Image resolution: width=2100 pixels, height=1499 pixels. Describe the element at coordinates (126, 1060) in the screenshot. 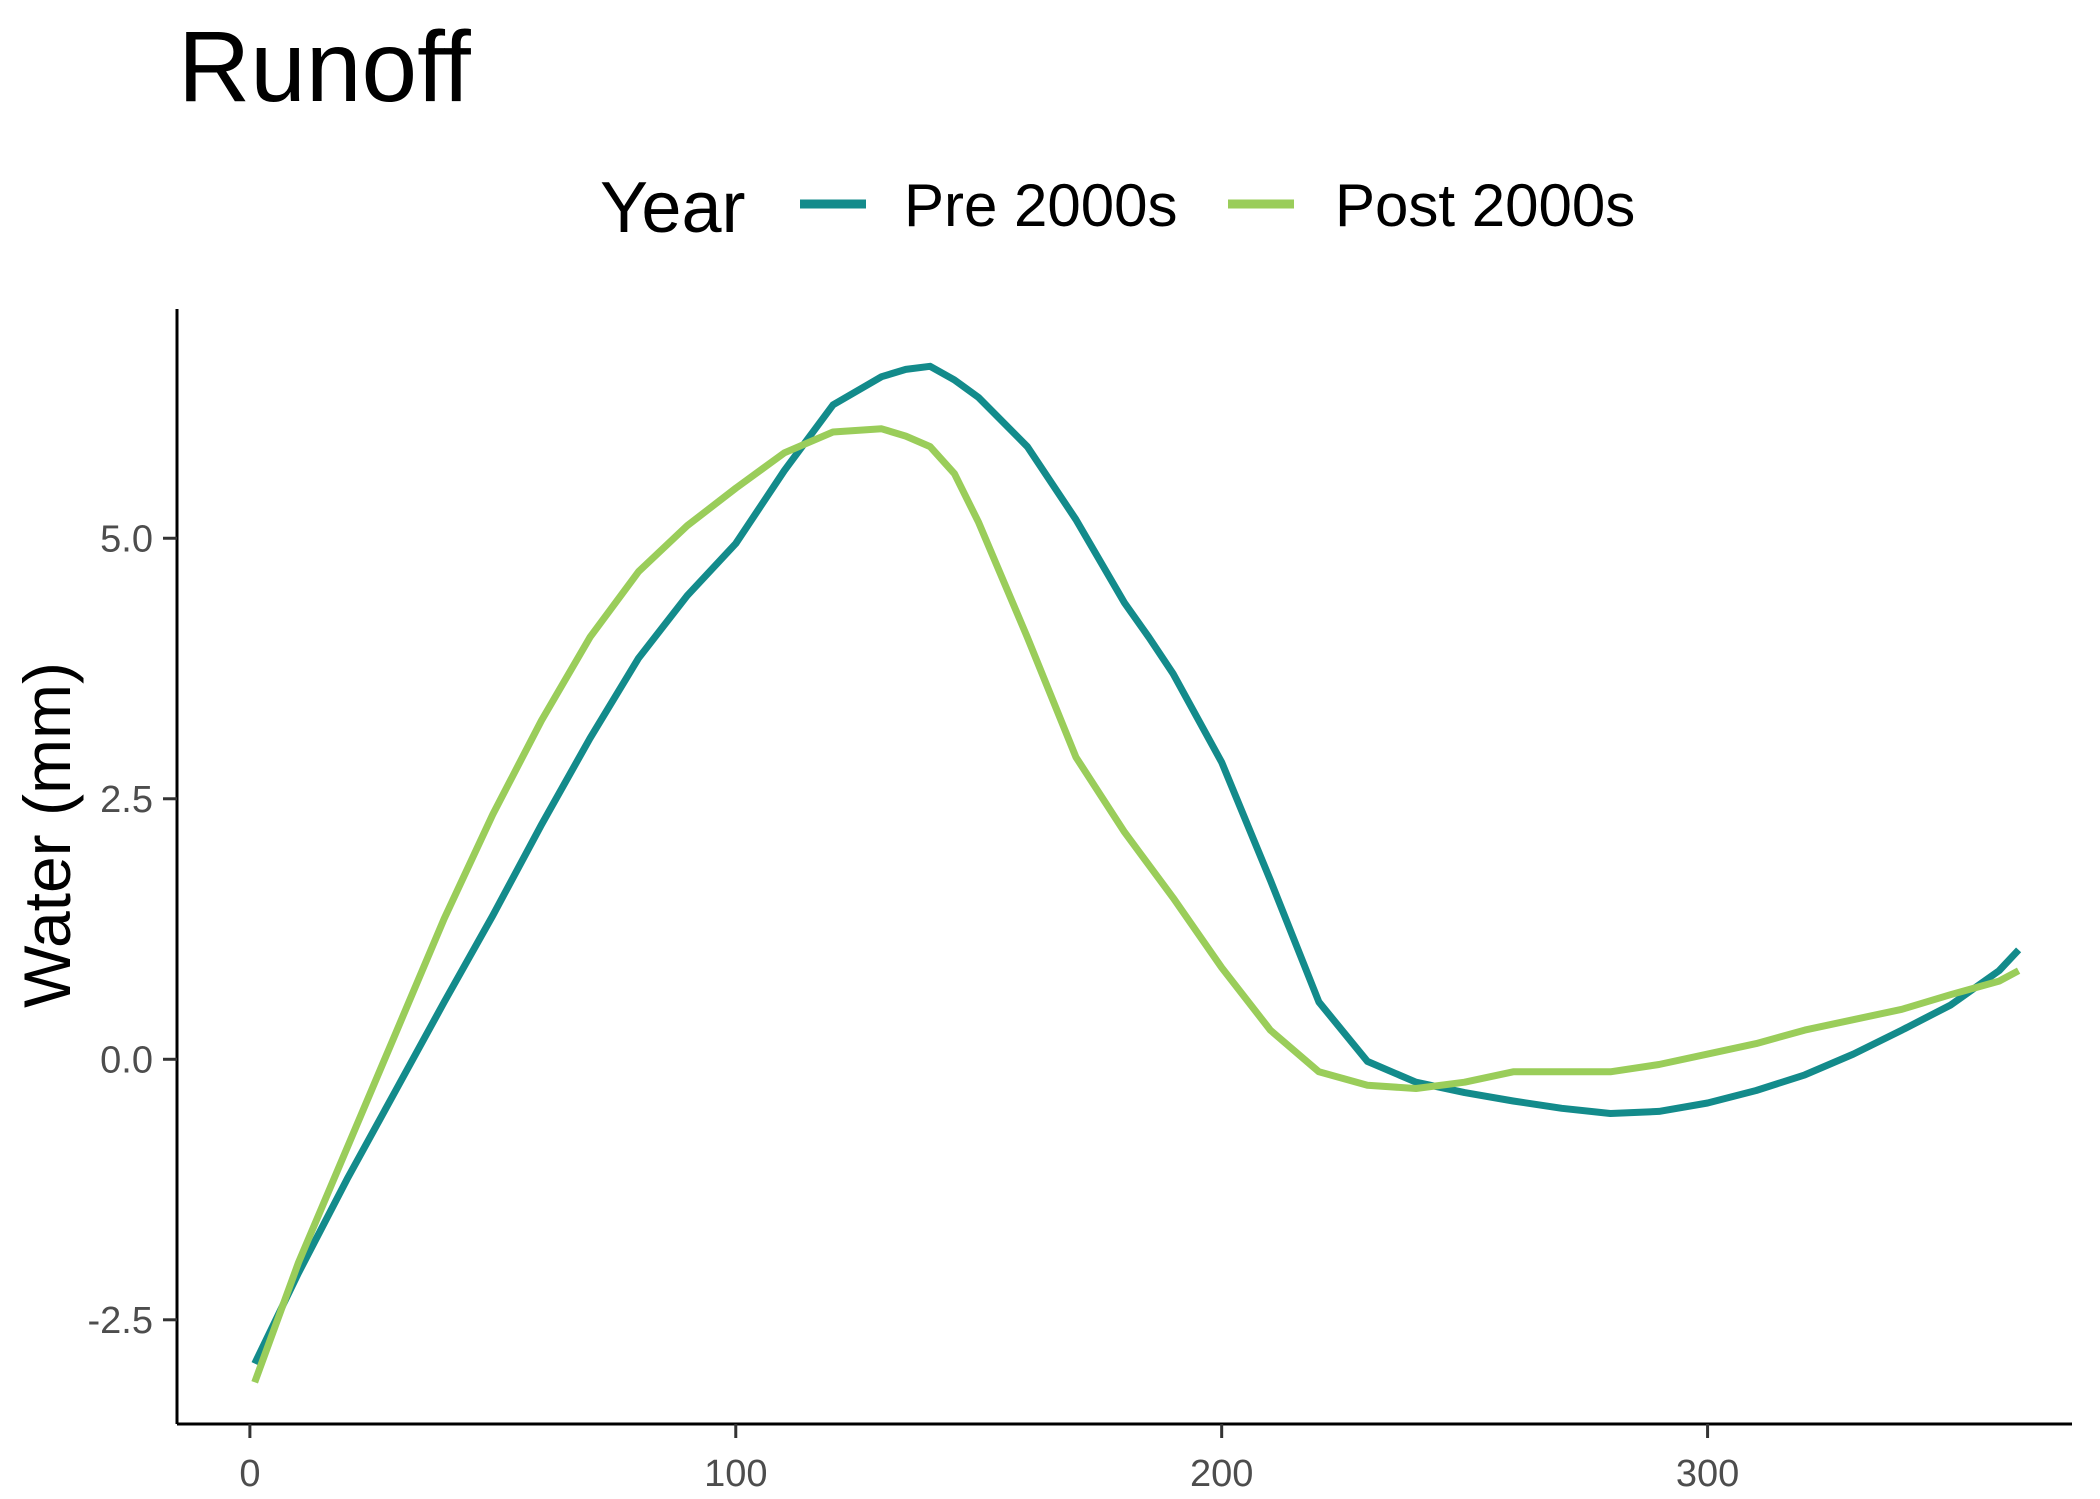

I see `y-tick-label: 0.0` at that location.